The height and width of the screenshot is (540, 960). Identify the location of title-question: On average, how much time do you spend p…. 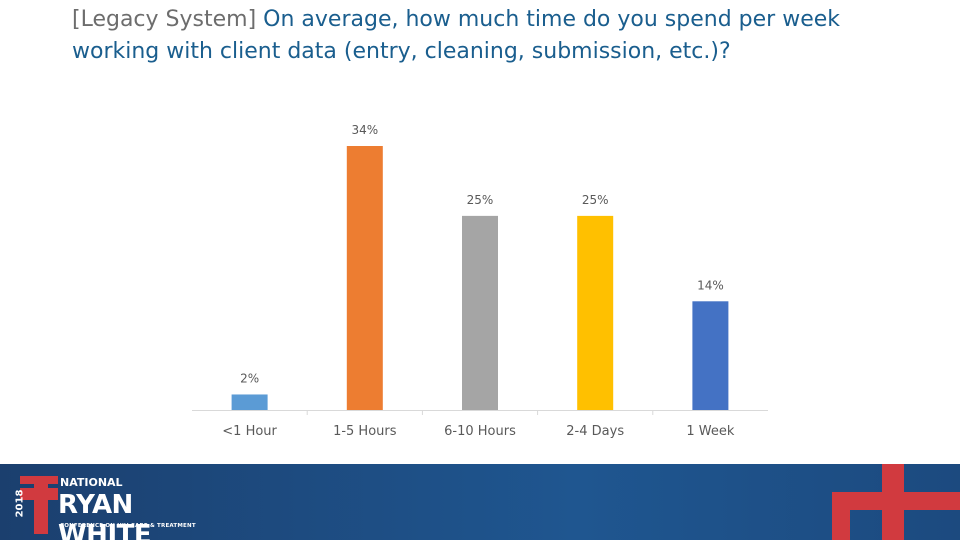
(456, 35).